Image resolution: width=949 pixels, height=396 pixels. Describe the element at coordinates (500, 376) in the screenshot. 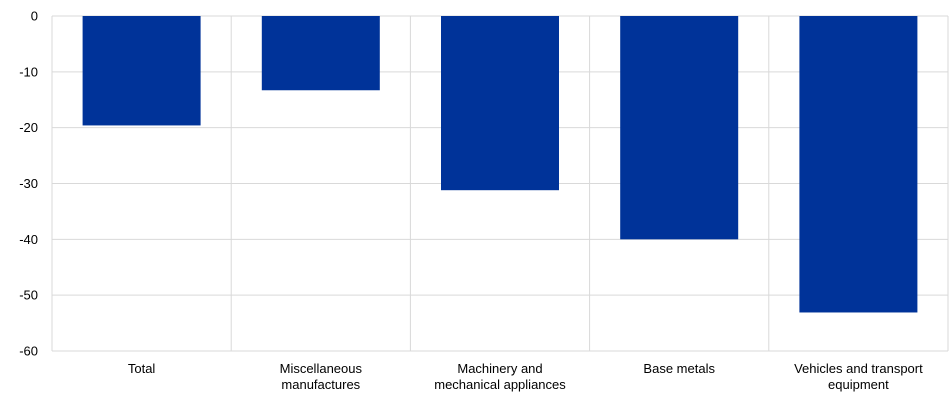

I see `x-tick-label: Machinery and mechanical appliances` at that location.